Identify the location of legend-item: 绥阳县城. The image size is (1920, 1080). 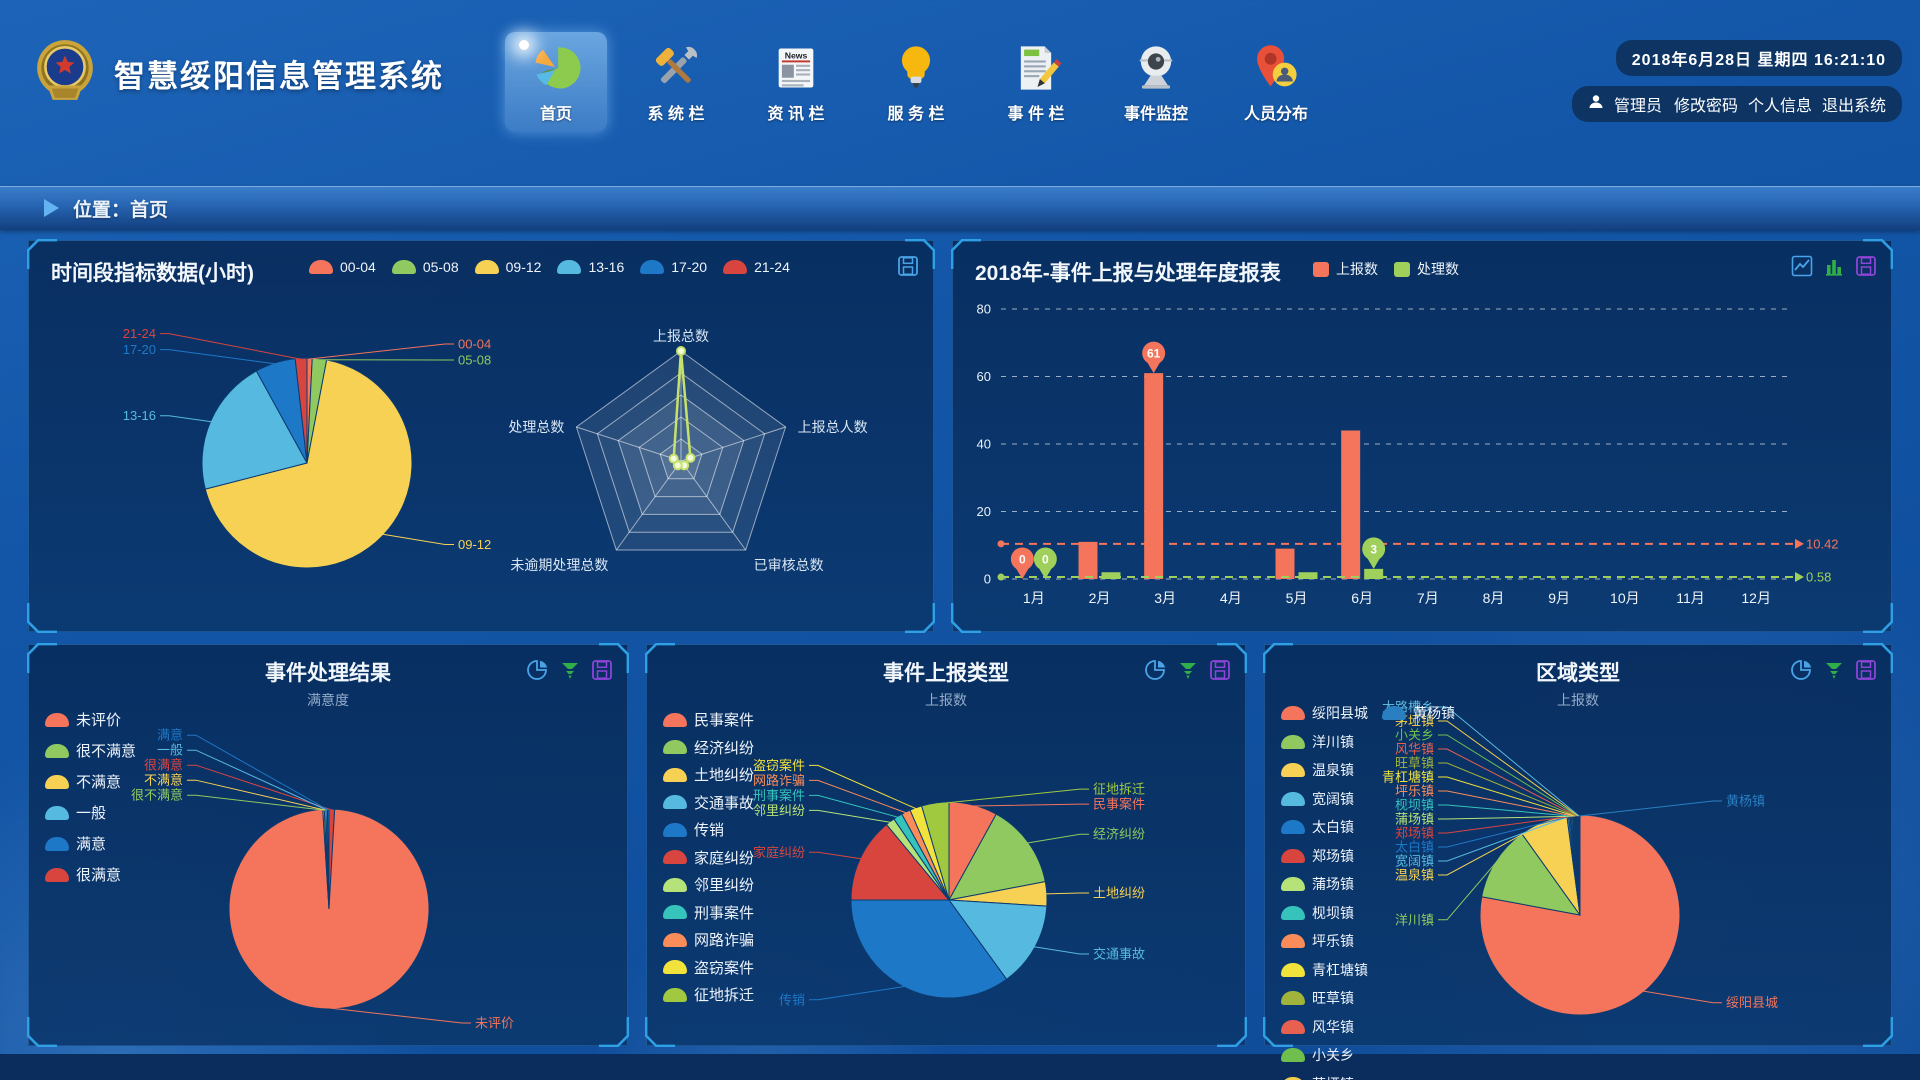
(1324, 713).